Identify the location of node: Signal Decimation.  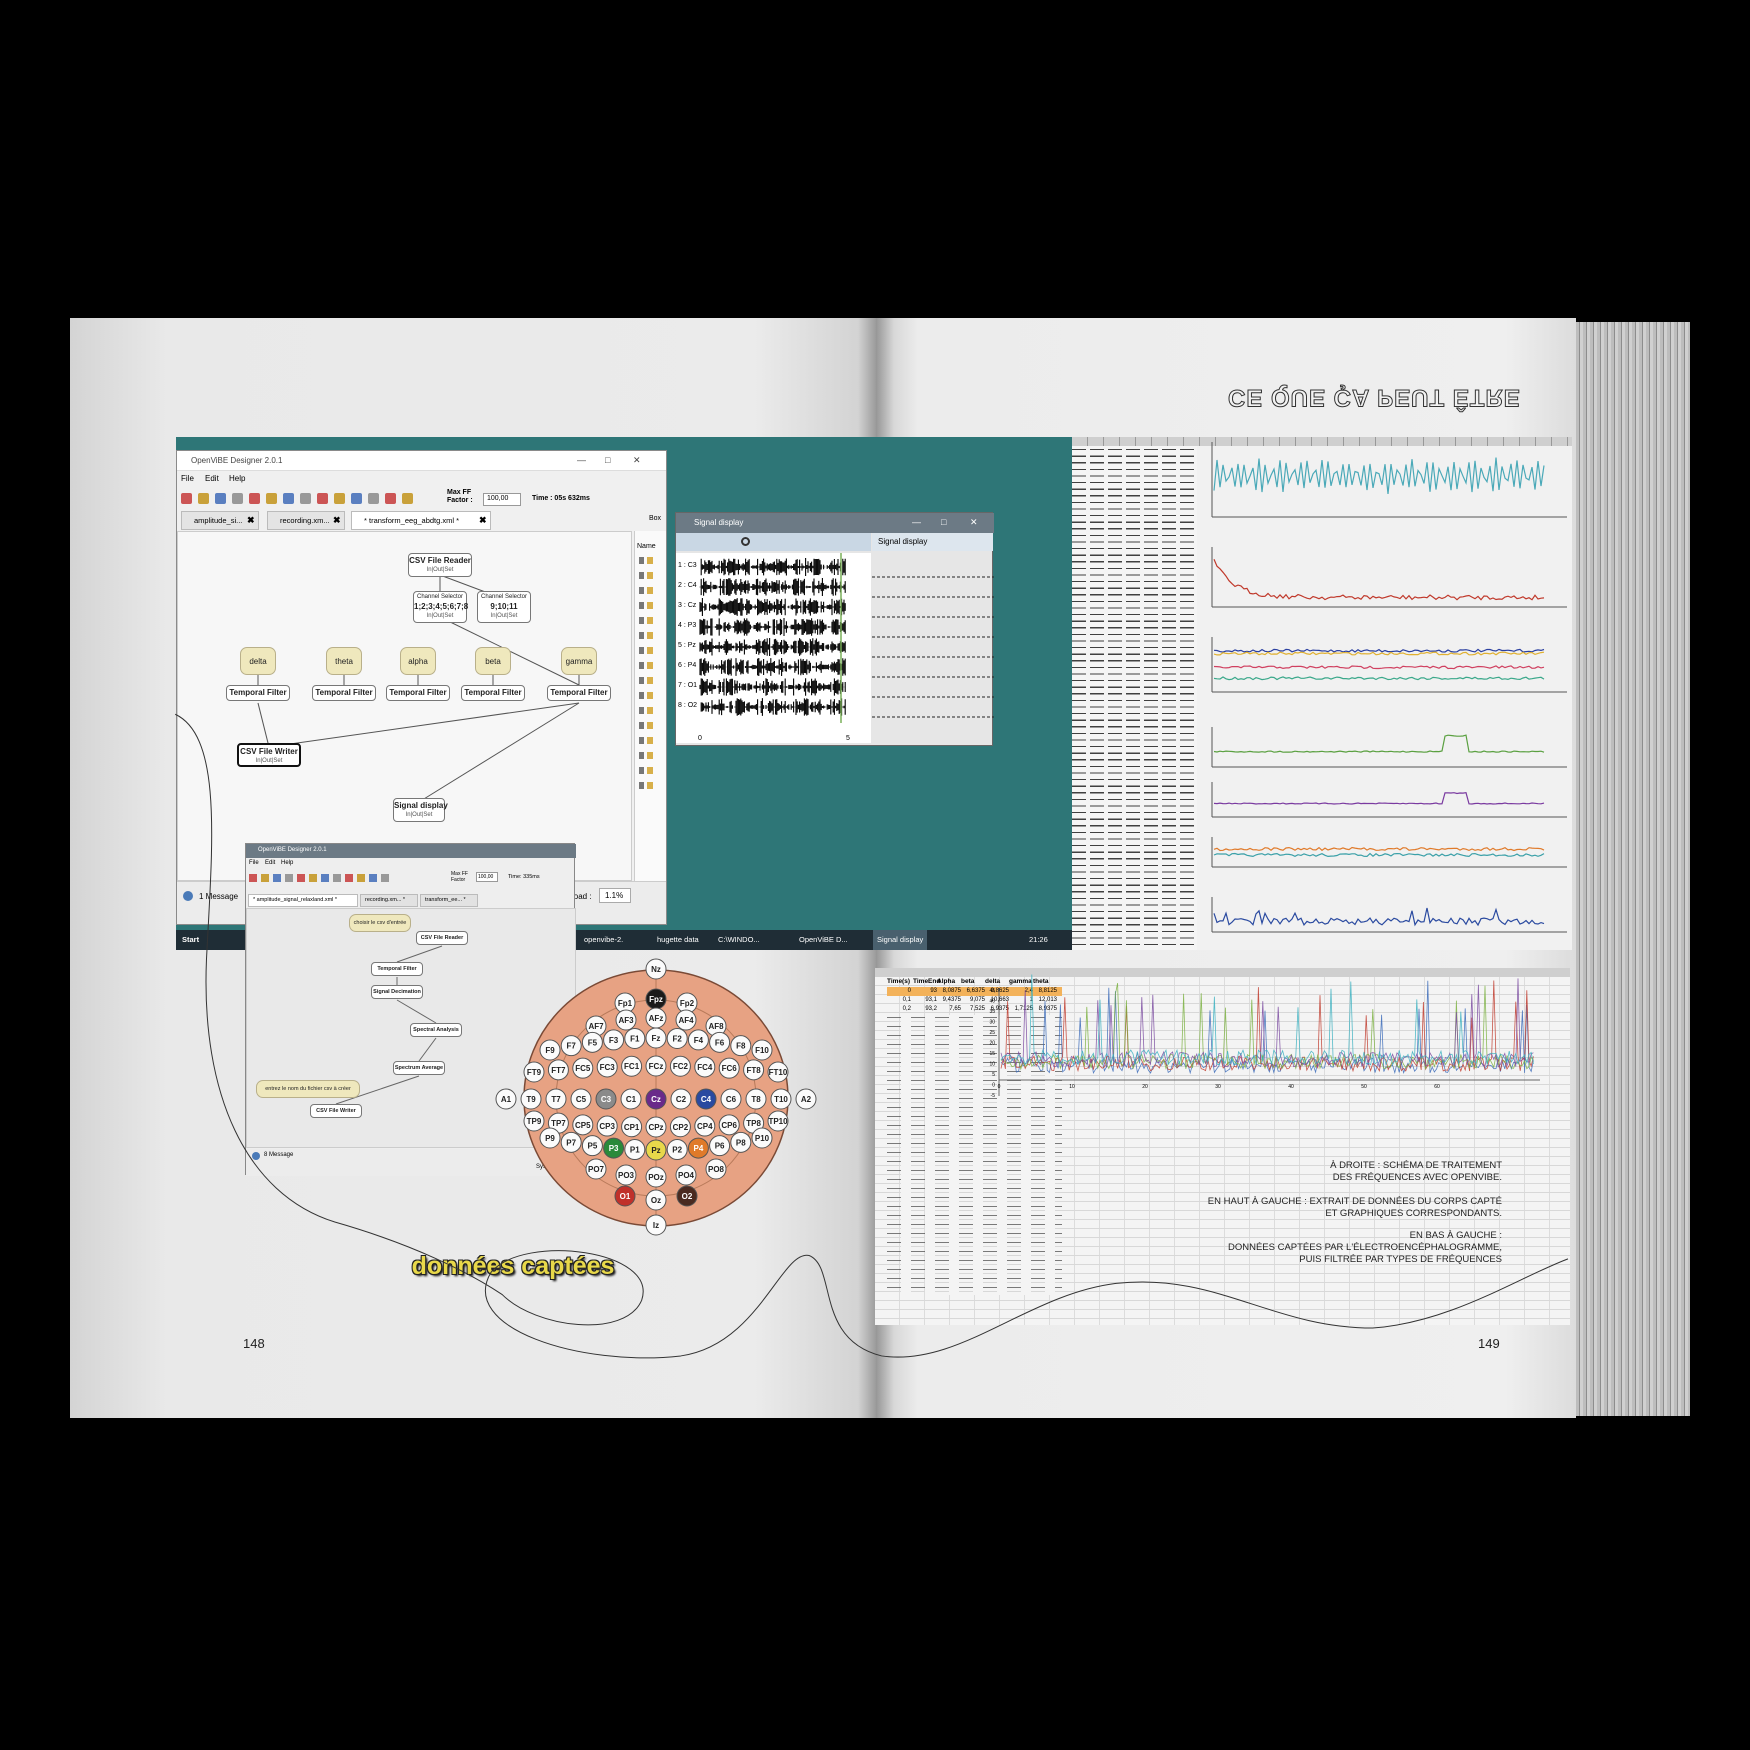
(397, 992).